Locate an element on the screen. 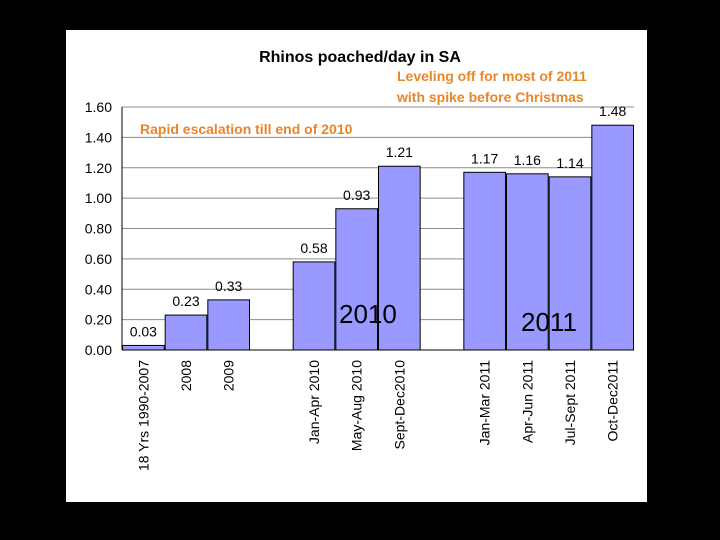  x-tick-label: May-Aug 2010 is located at coordinates (357, 405).